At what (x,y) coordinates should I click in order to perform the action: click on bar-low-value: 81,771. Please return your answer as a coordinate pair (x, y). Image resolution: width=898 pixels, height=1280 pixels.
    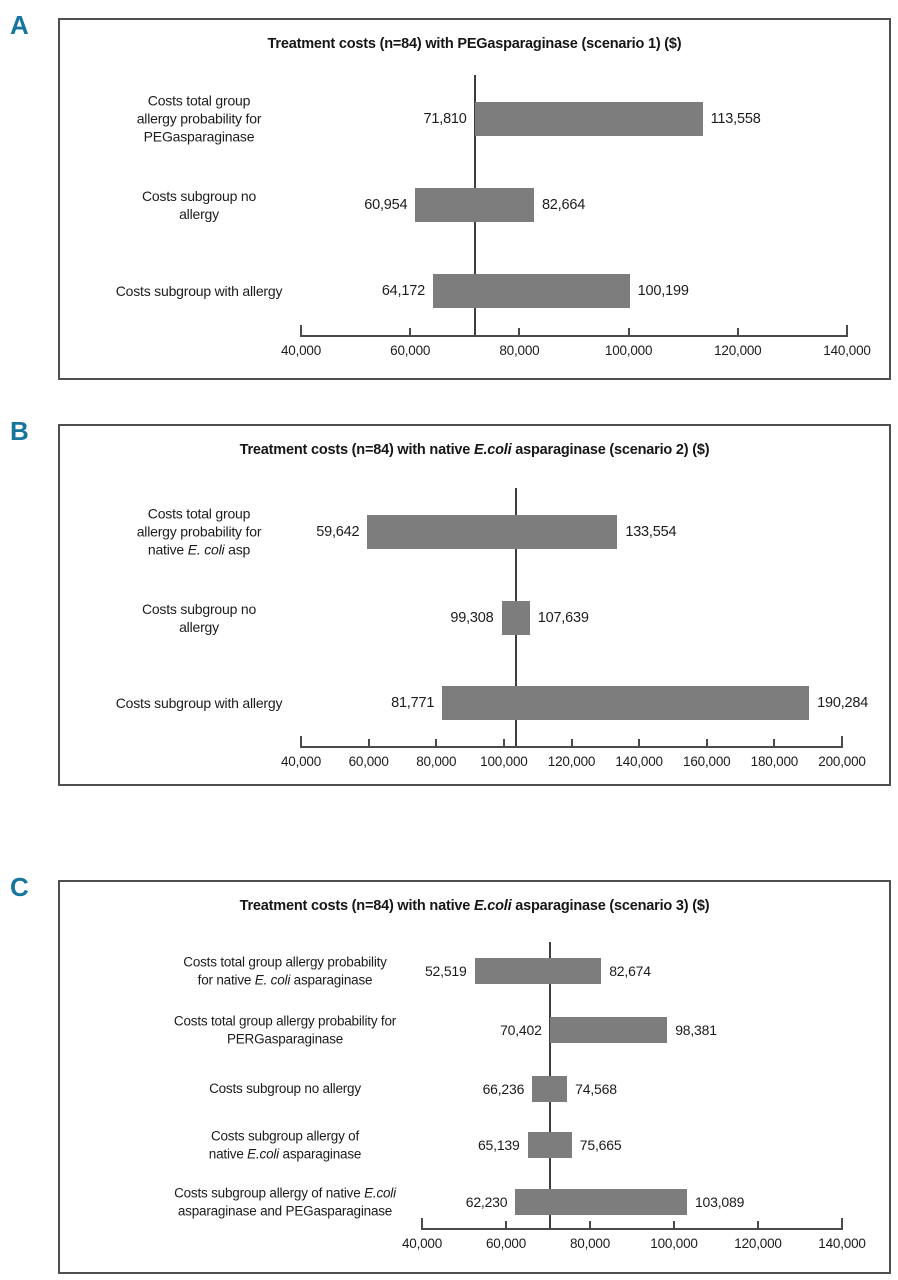
    Looking at the image, I should click on (413, 703).